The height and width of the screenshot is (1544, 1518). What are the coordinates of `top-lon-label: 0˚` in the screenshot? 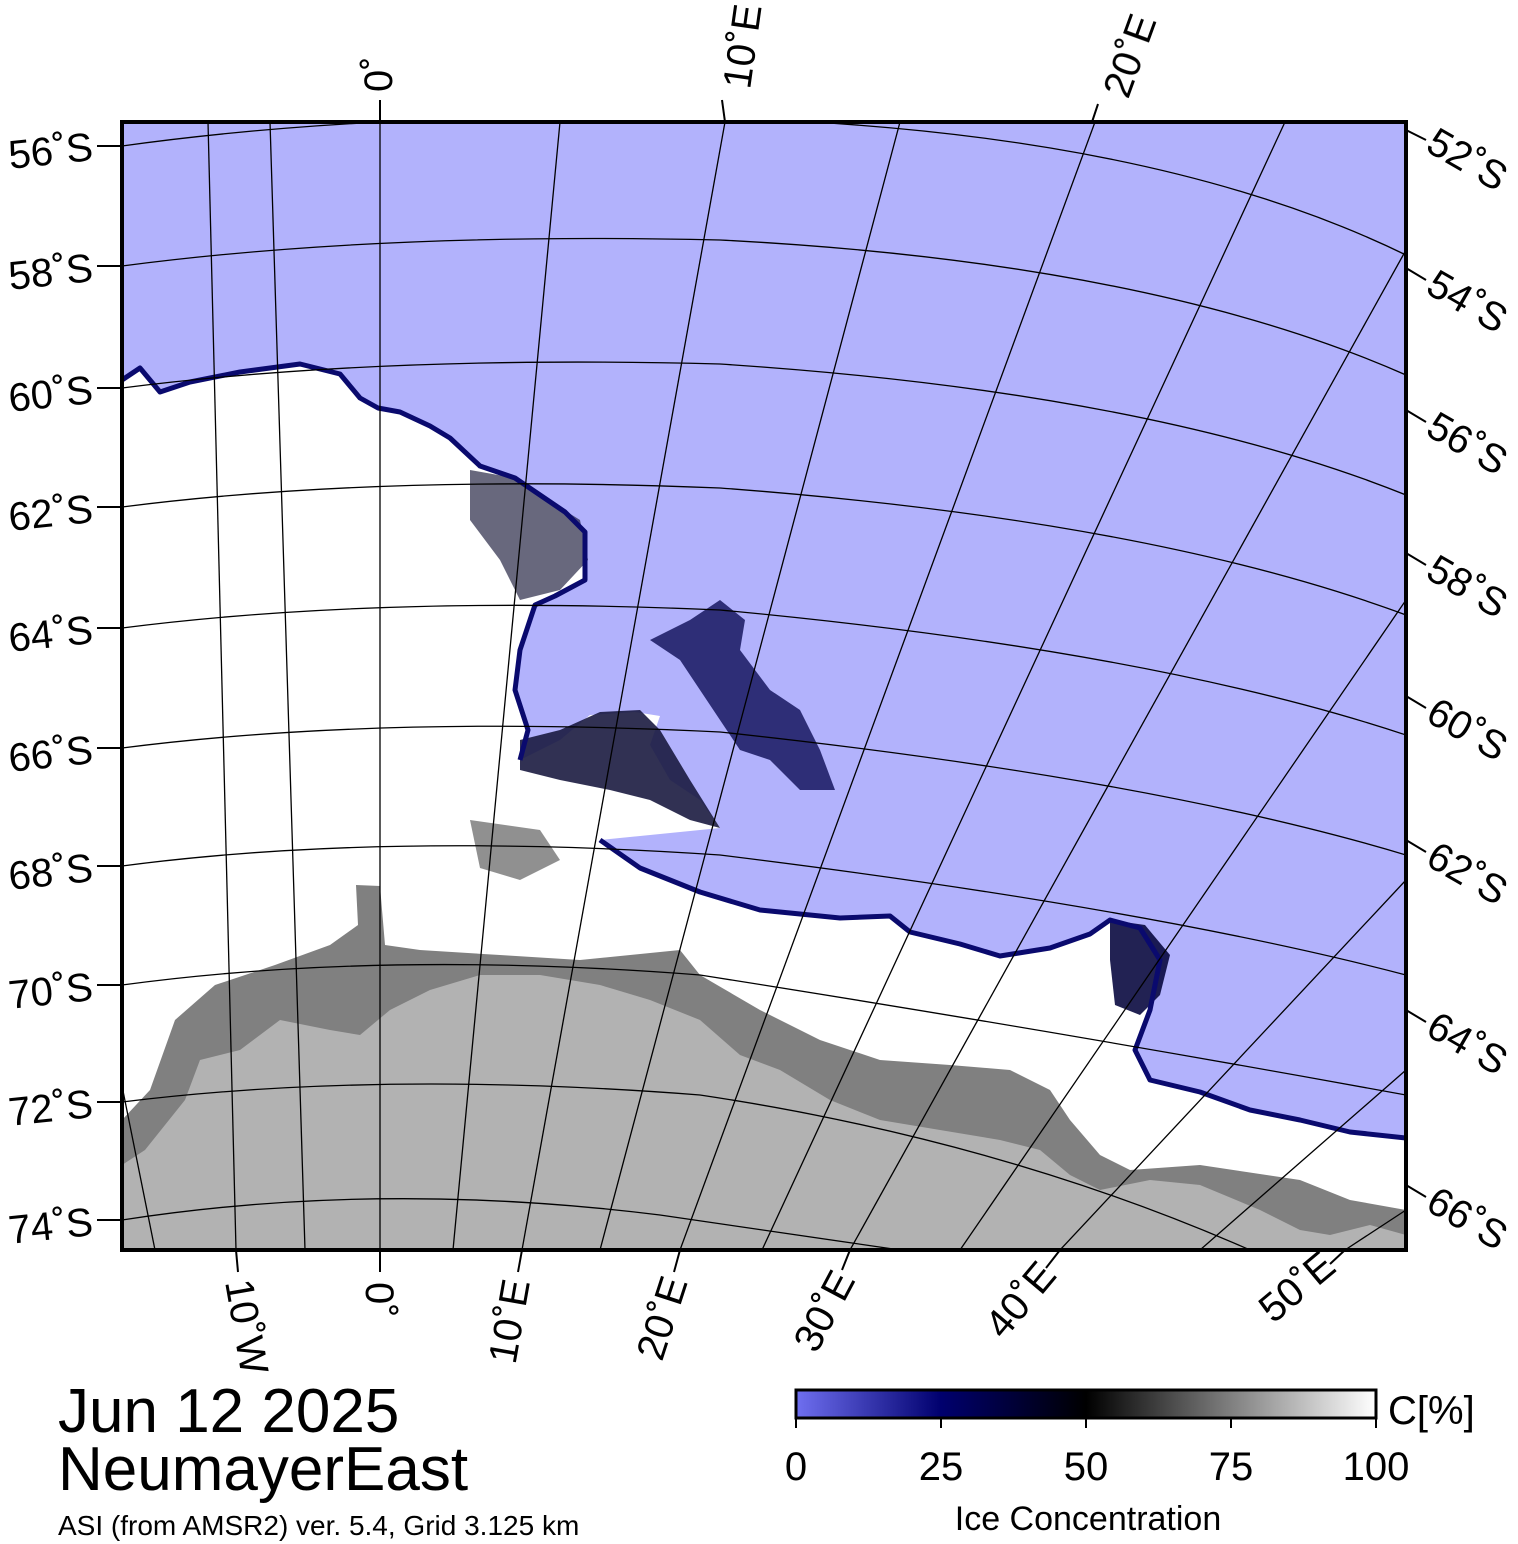 It's located at (379, 74).